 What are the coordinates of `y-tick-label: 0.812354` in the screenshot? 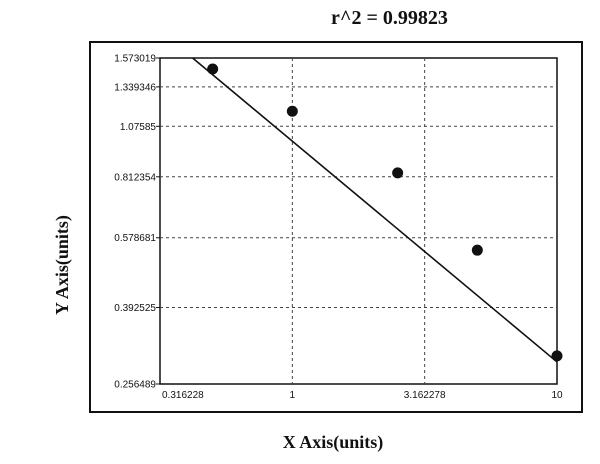 It's located at (135, 177).